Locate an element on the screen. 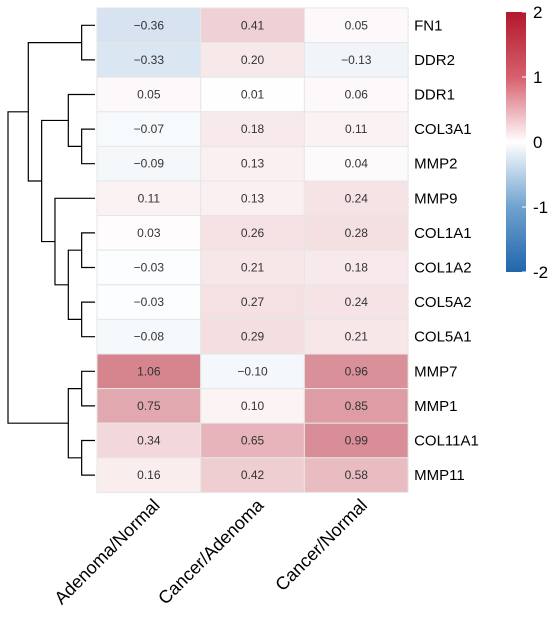 The width and height of the screenshot is (550, 624). cell-value-label: −0.13 is located at coordinates (356, 60).